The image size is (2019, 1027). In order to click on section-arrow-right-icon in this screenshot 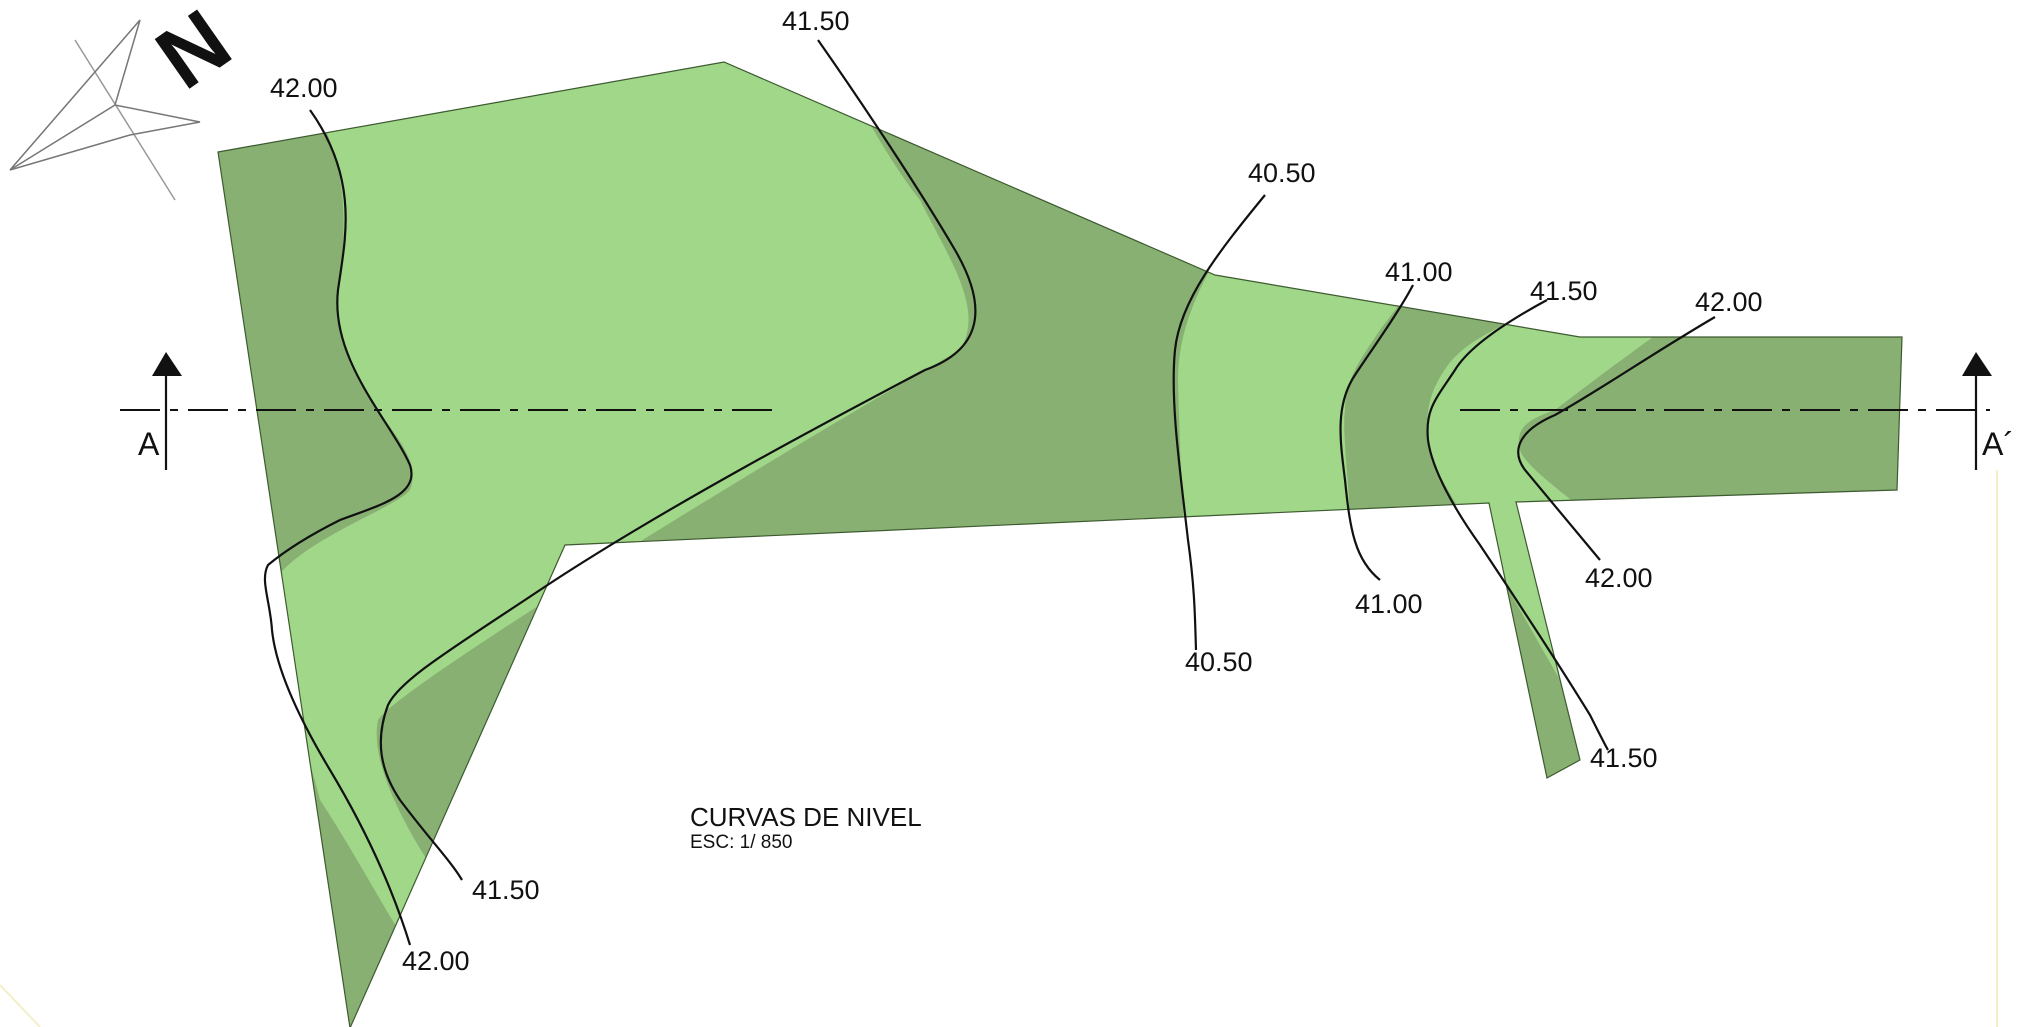, I will do `click(1977, 364)`.